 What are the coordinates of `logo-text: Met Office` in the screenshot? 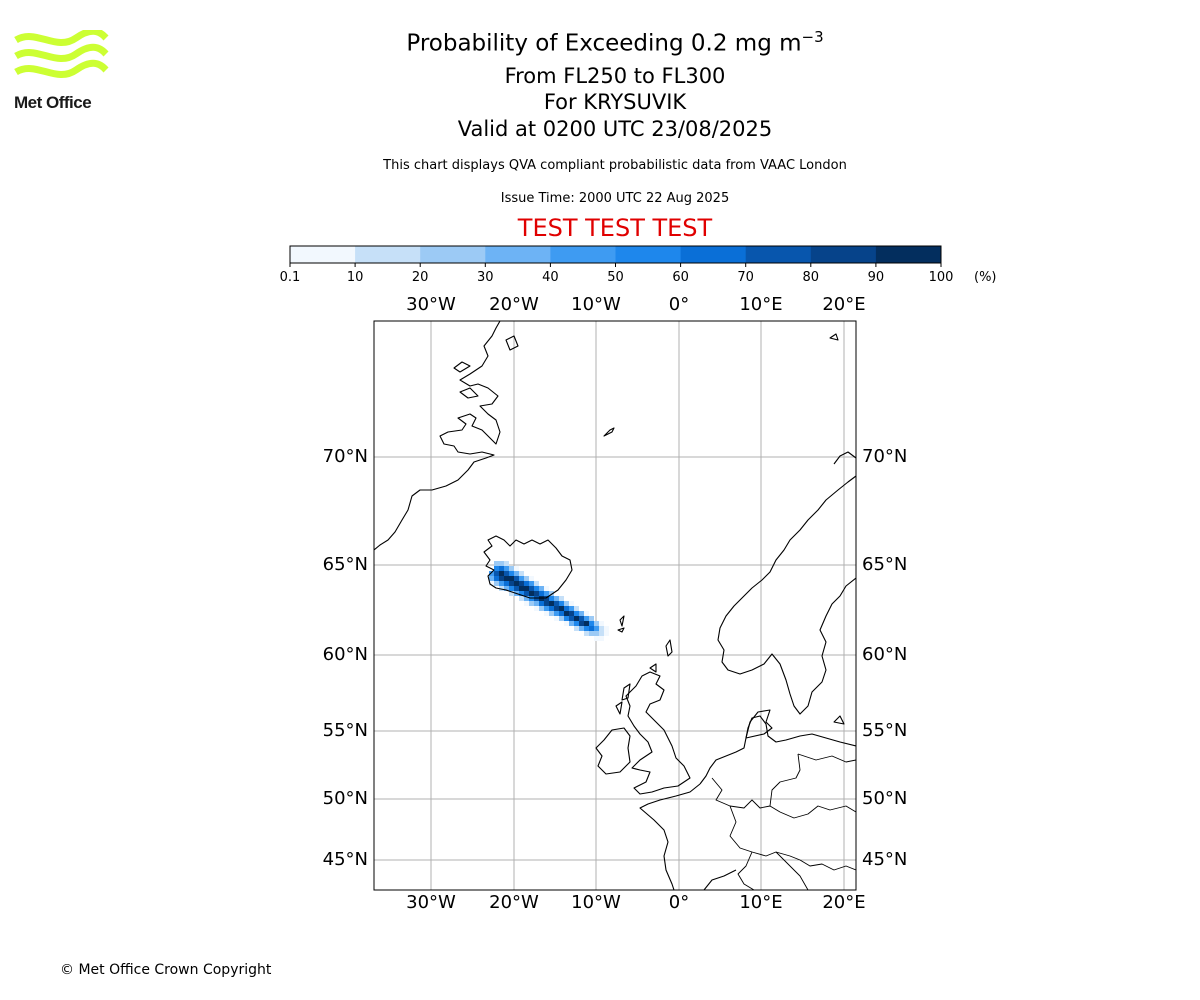 It's located at (52, 102).